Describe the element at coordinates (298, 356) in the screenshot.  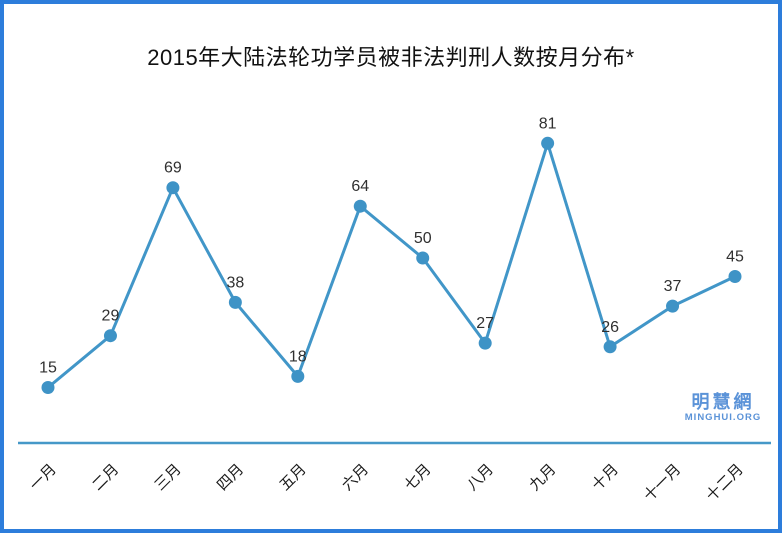
I see `data-label: 18` at that location.